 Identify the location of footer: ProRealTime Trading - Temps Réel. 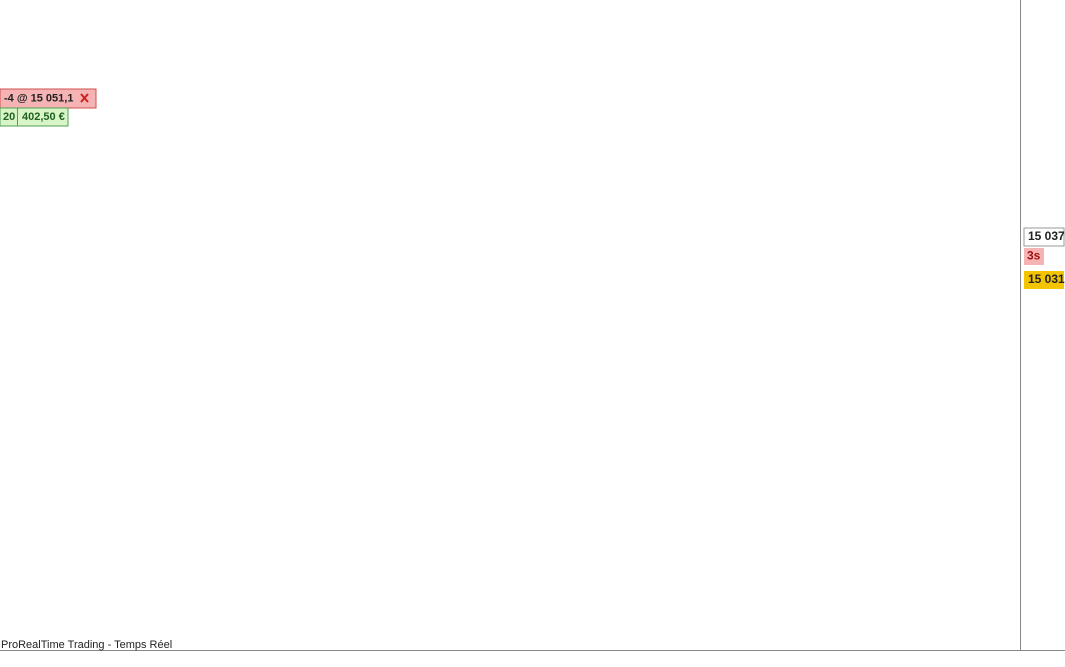
(86, 645).